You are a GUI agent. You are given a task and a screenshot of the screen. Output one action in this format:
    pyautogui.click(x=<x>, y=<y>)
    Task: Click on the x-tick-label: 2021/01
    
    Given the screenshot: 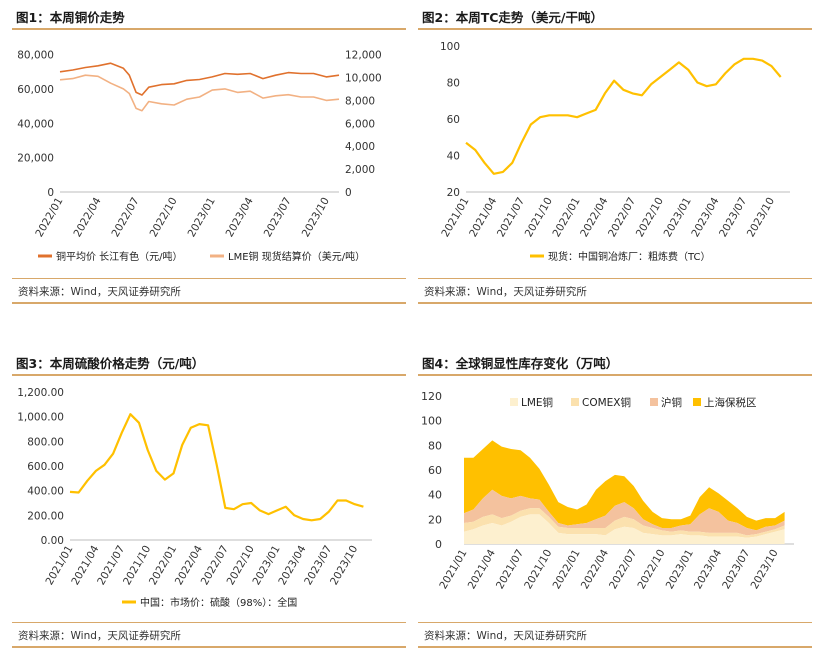 What is the action you would take?
    pyautogui.click(x=453, y=570)
    